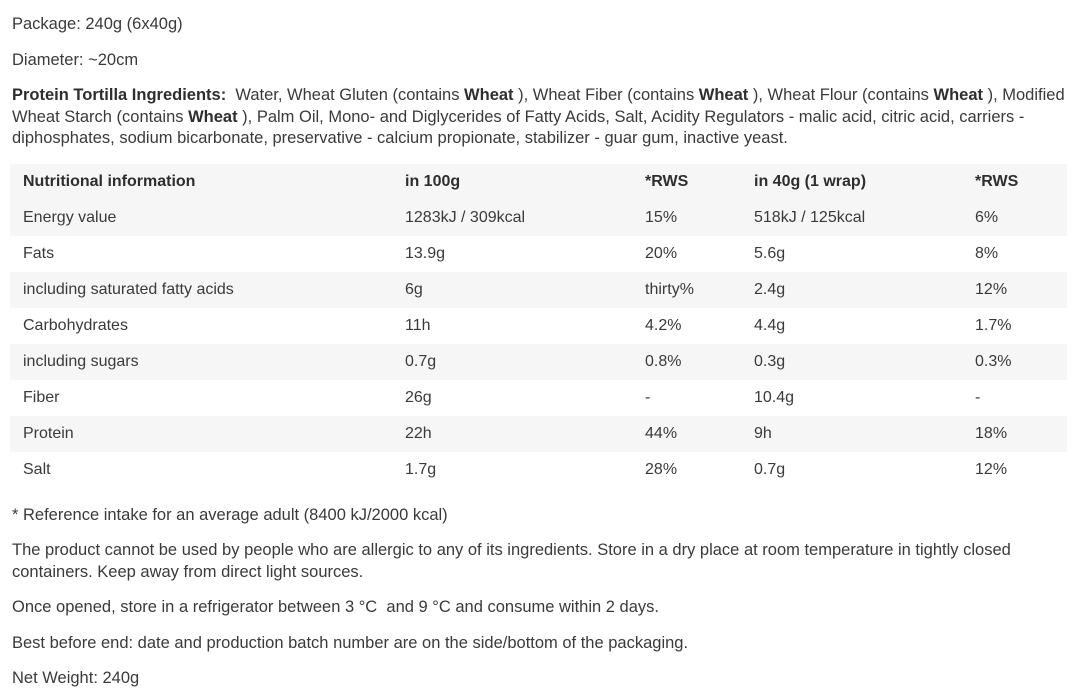 Image resolution: width=1075 pixels, height=696 pixels. What do you see at coordinates (661, 253) in the screenshot?
I see `nutrition-table-cell: 20%` at bounding box center [661, 253].